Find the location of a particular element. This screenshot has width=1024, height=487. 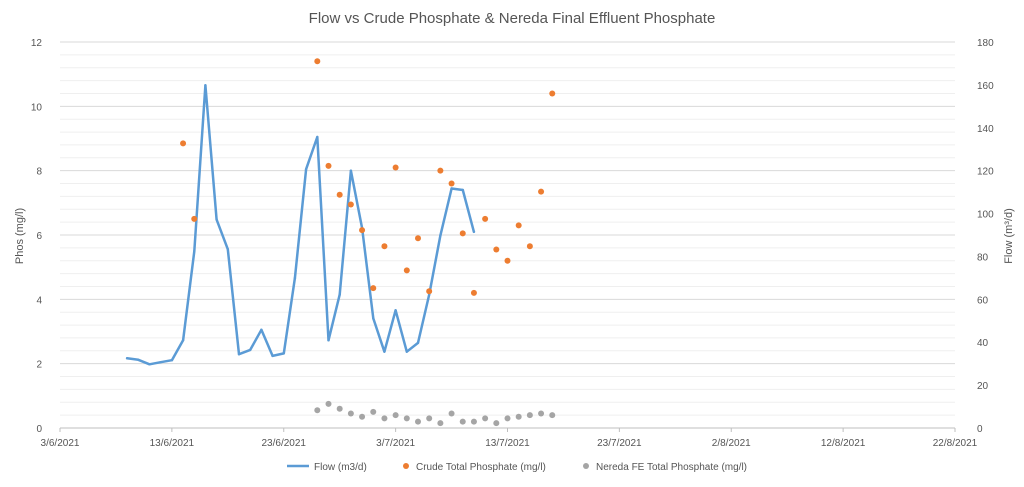

y-axis-left-label: Phos (mg/l) is located at coordinates (20, 236).